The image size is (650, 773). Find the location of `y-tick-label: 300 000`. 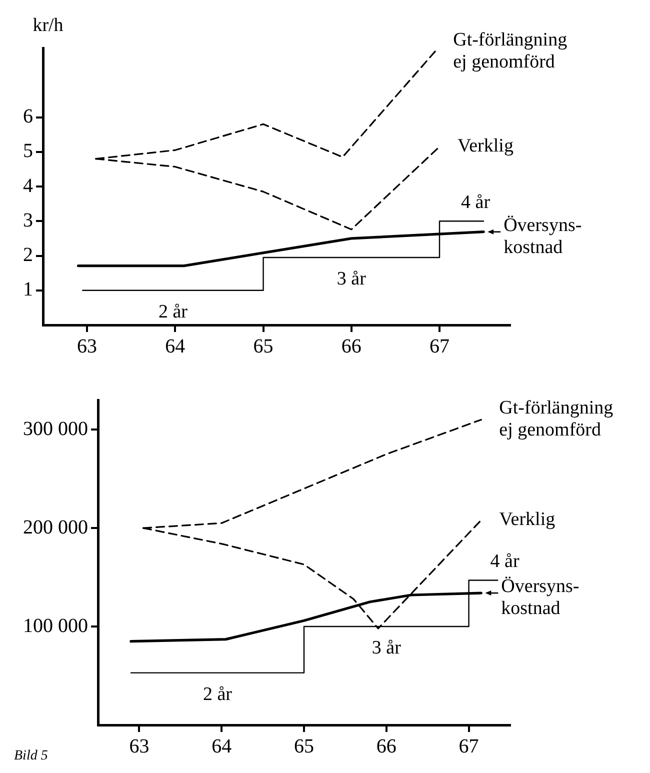

y-tick-label: 300 000 is located at coordinates (55, 429).